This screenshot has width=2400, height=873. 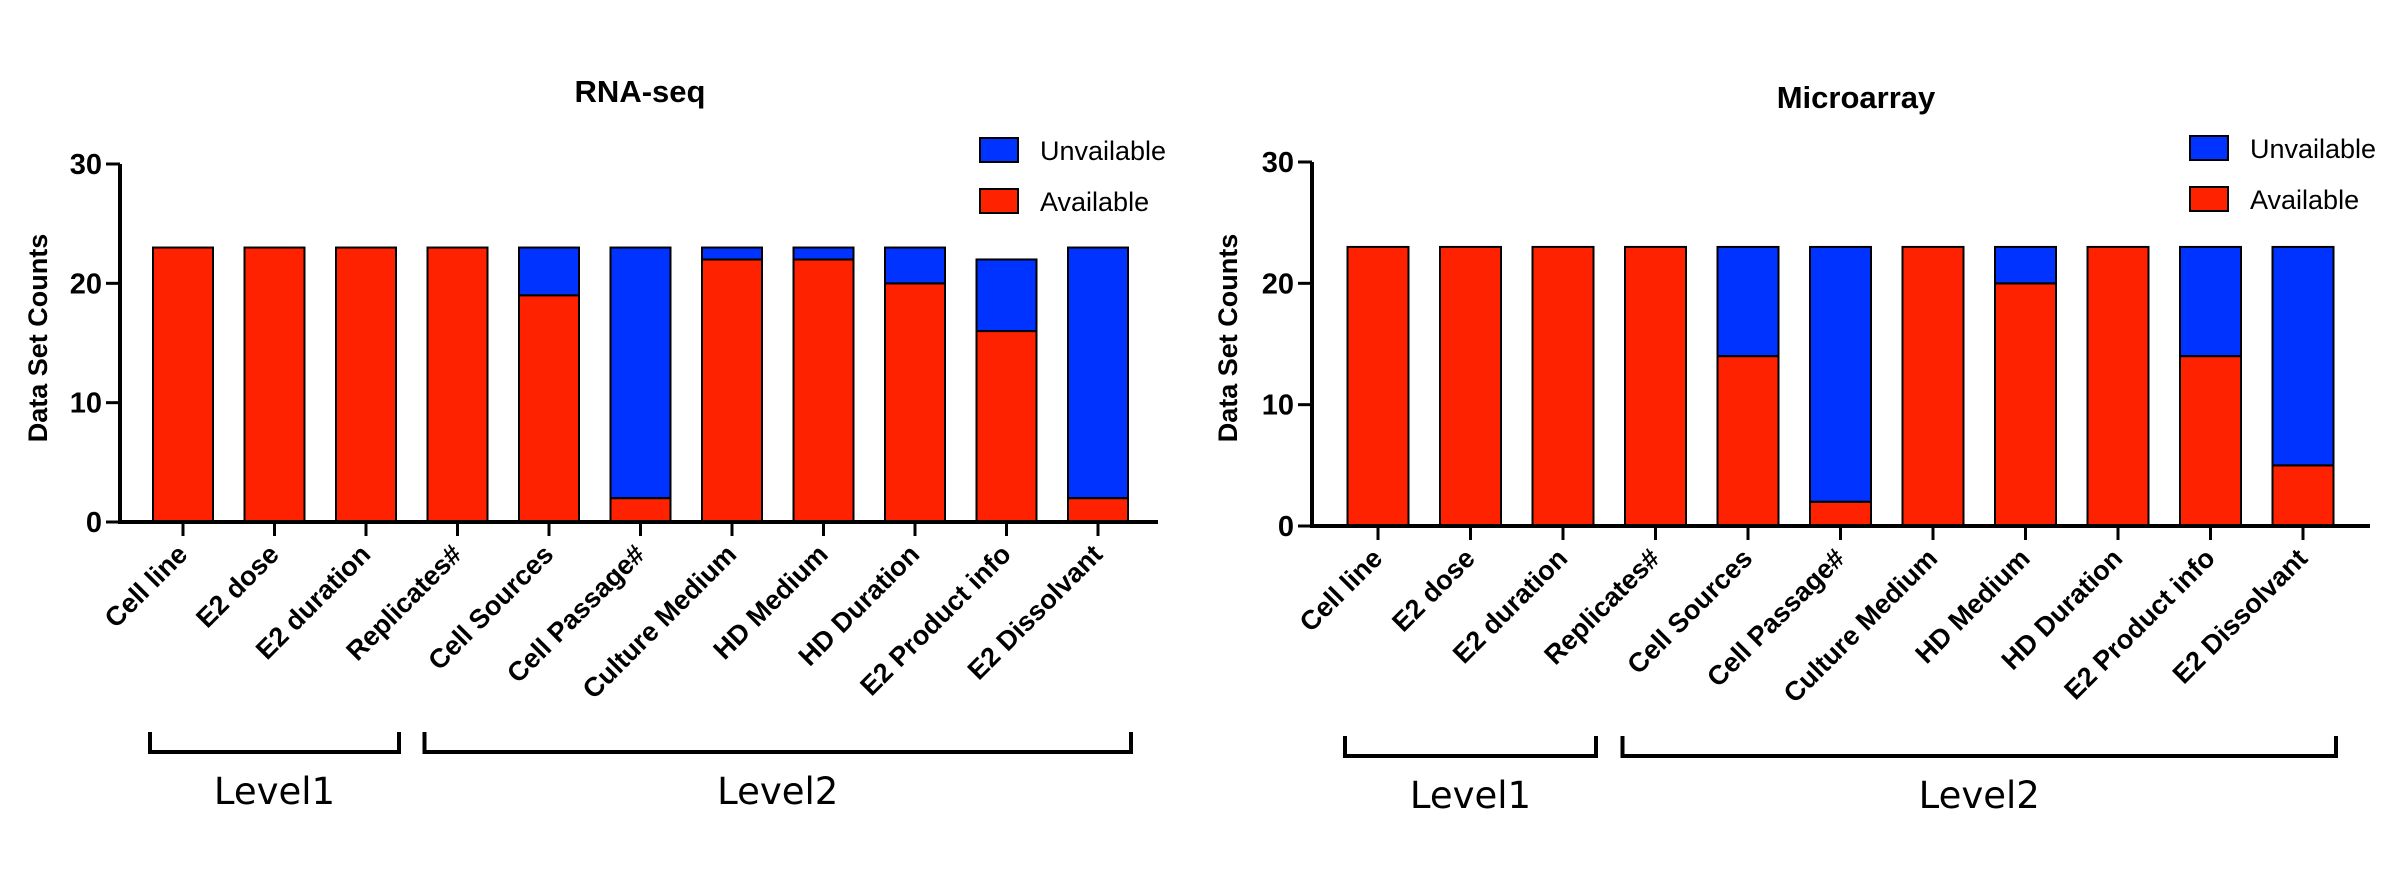 I want to click on chart-title: Microarray, so click(x=1856, y=97).